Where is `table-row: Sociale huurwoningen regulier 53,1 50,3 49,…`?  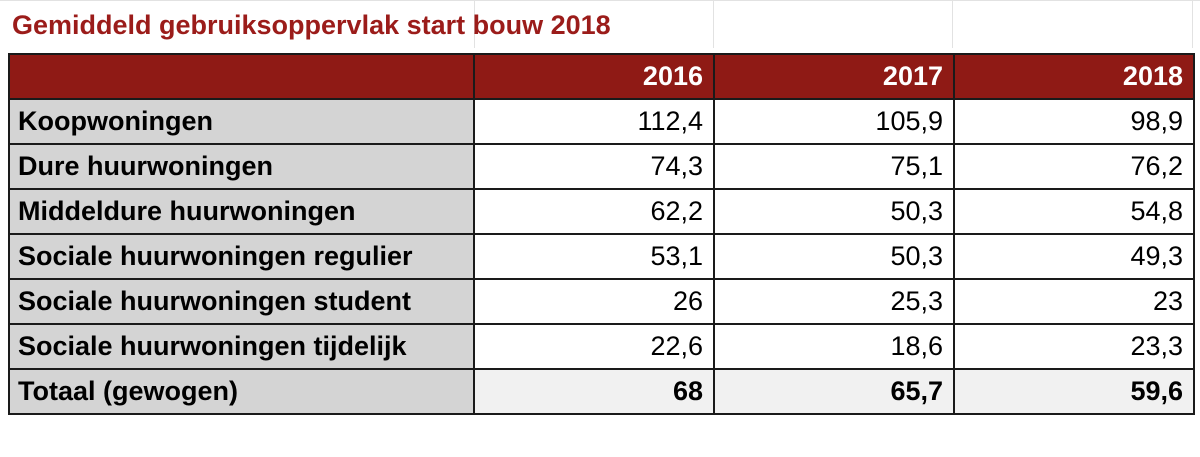
table-row: Sociale huurwoningen regulier 53,1 50,3 49,… is located at coordinates (601, 256).